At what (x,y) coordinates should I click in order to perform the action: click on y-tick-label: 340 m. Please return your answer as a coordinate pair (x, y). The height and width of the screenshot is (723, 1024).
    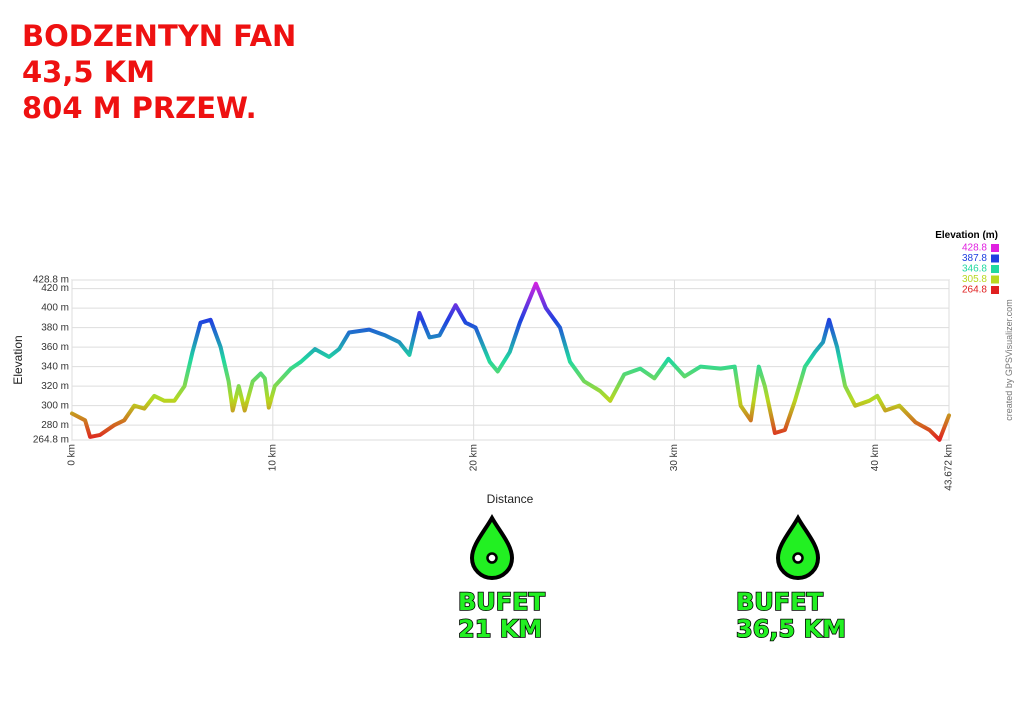
    Looking at the image, I should click on (55, 366).